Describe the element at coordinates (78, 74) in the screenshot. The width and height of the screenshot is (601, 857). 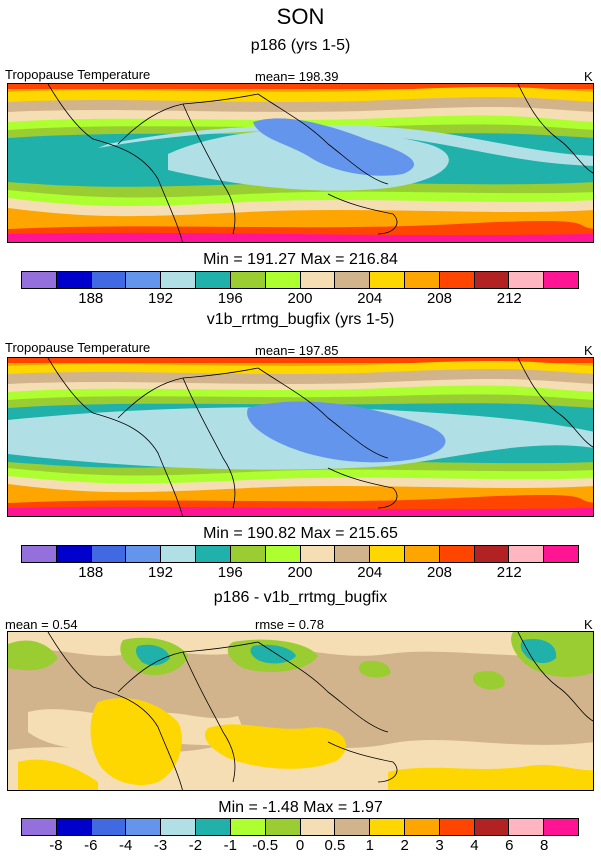
I see `panel1-variable-label: Tropopause Temperature` at that location.